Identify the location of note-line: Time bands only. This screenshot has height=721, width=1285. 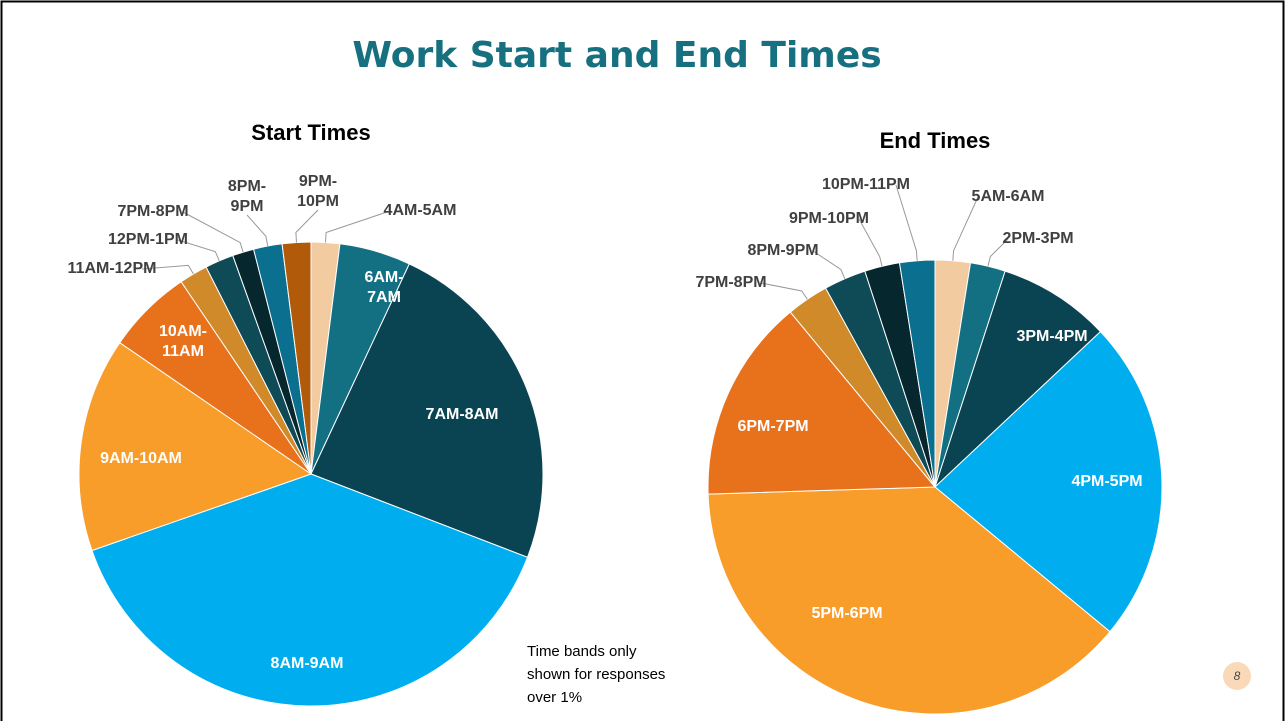
(582, 651).